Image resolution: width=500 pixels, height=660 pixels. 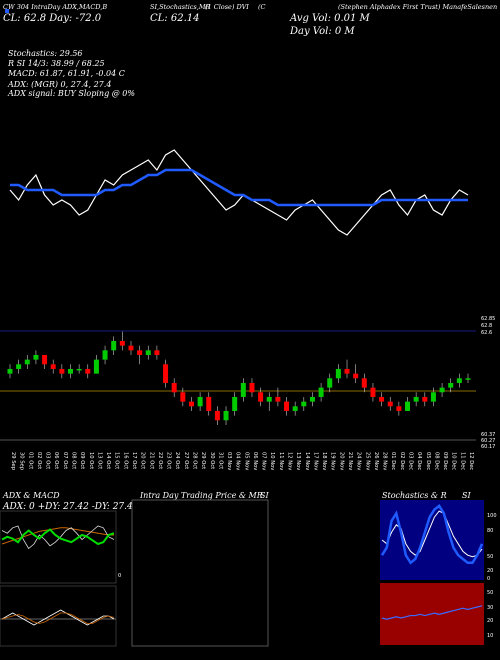 I want to click on si-line, so click(x=432, y=612).